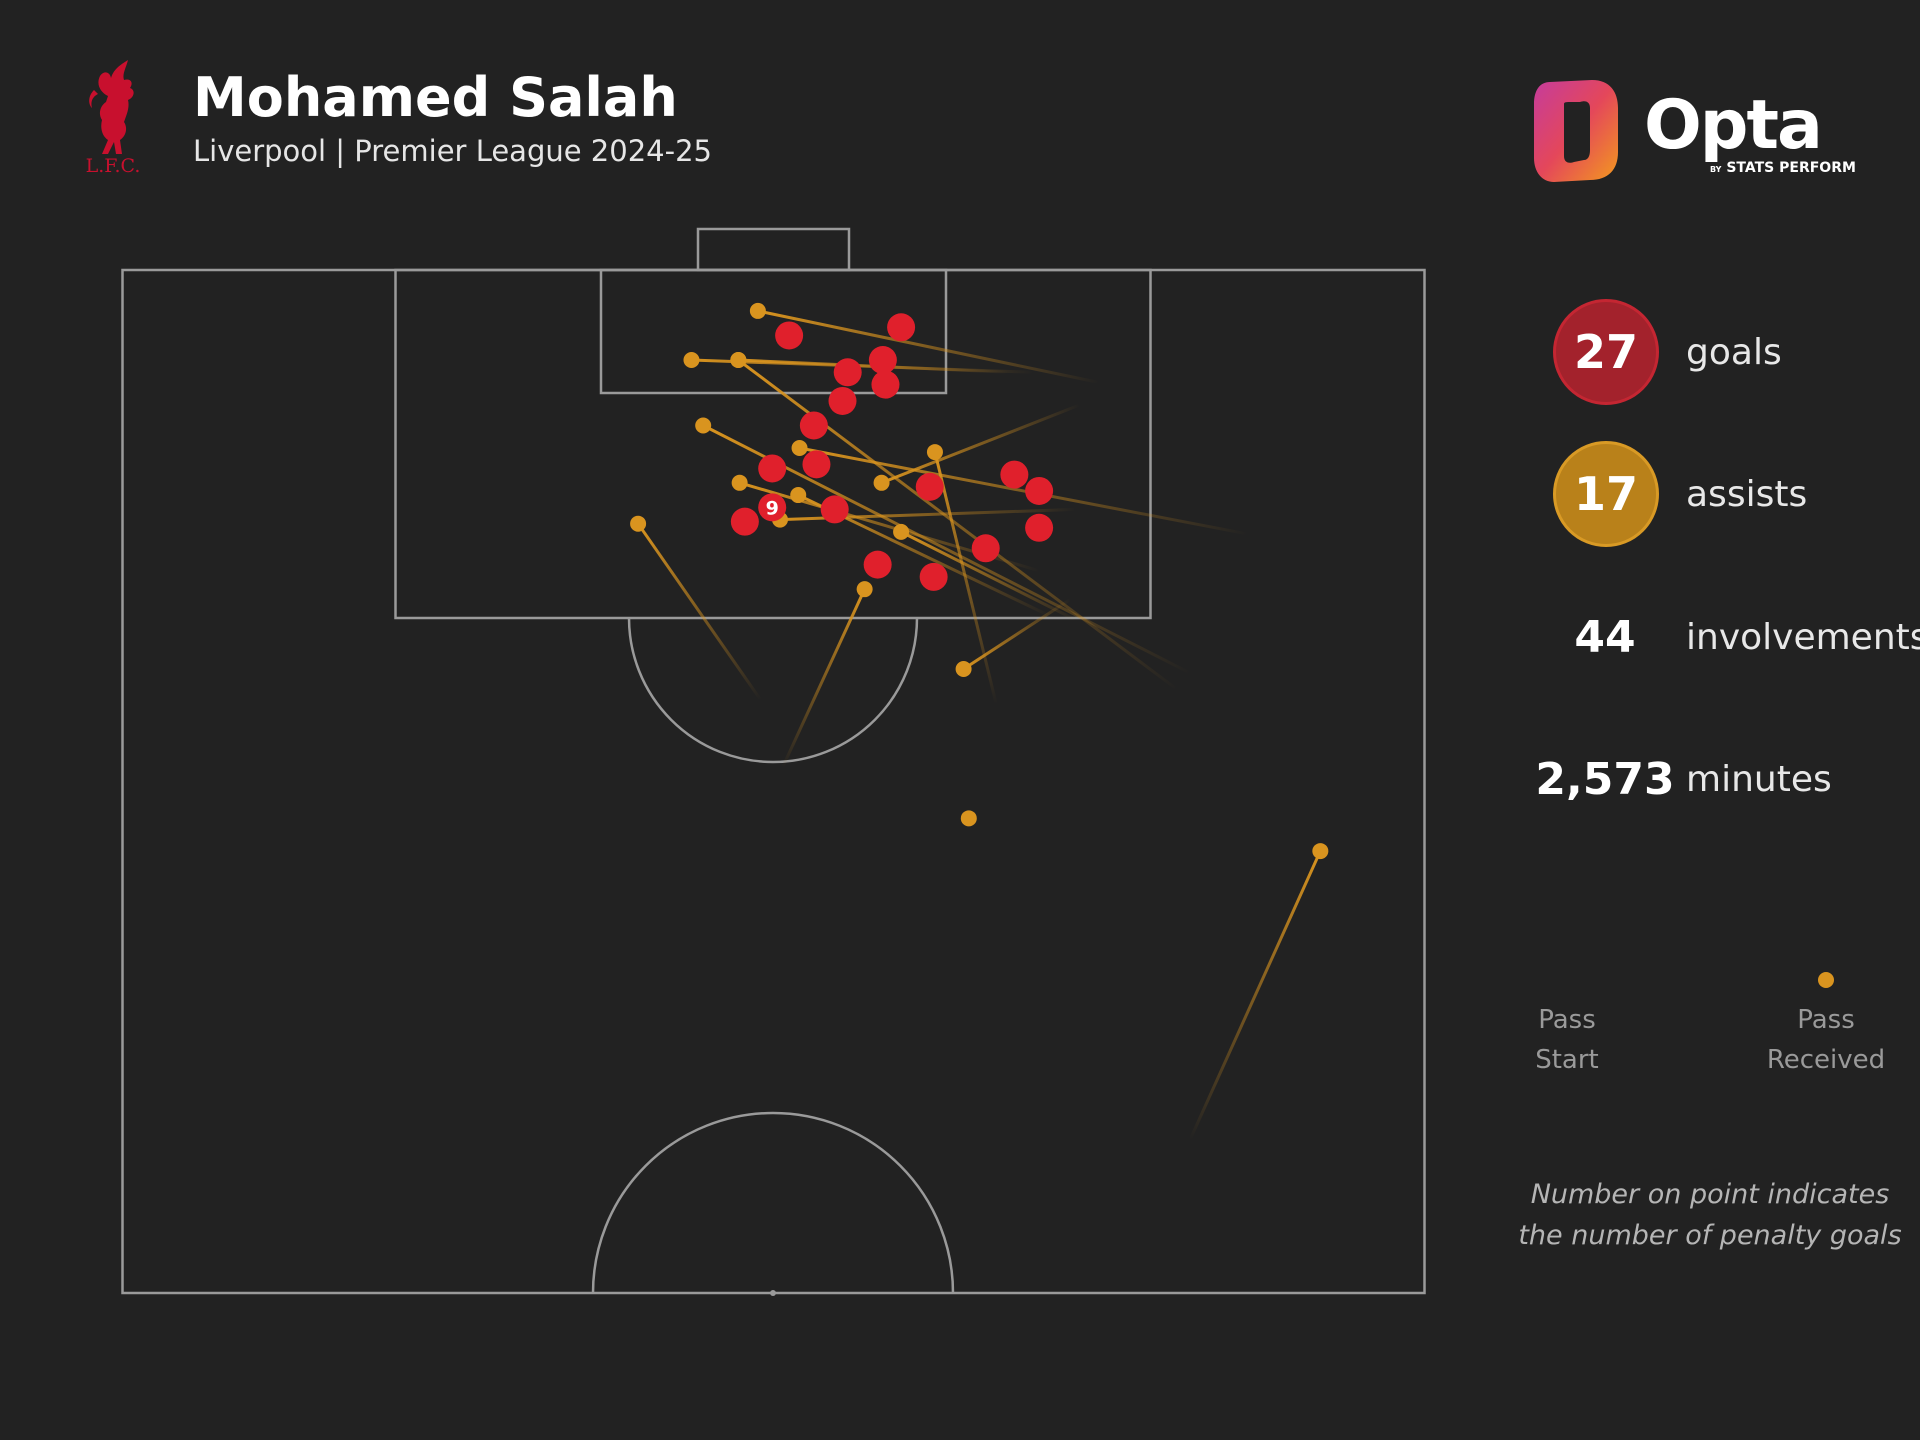 The height and width of the screenshot is (1440, 1920). What do you see at coordinates (773, 690) in the screenshot?
I see `penalty-arc` at bounding box center [773, 690].